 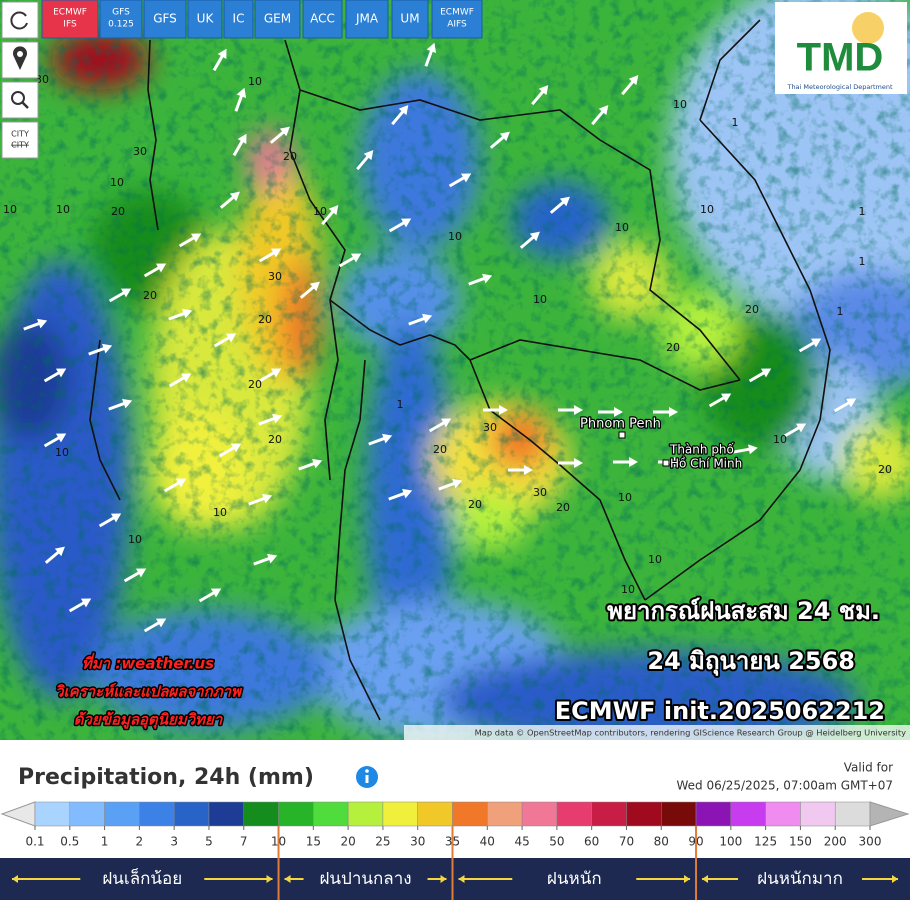 I want to click on level-label: 300, so click(x=870, y=842).